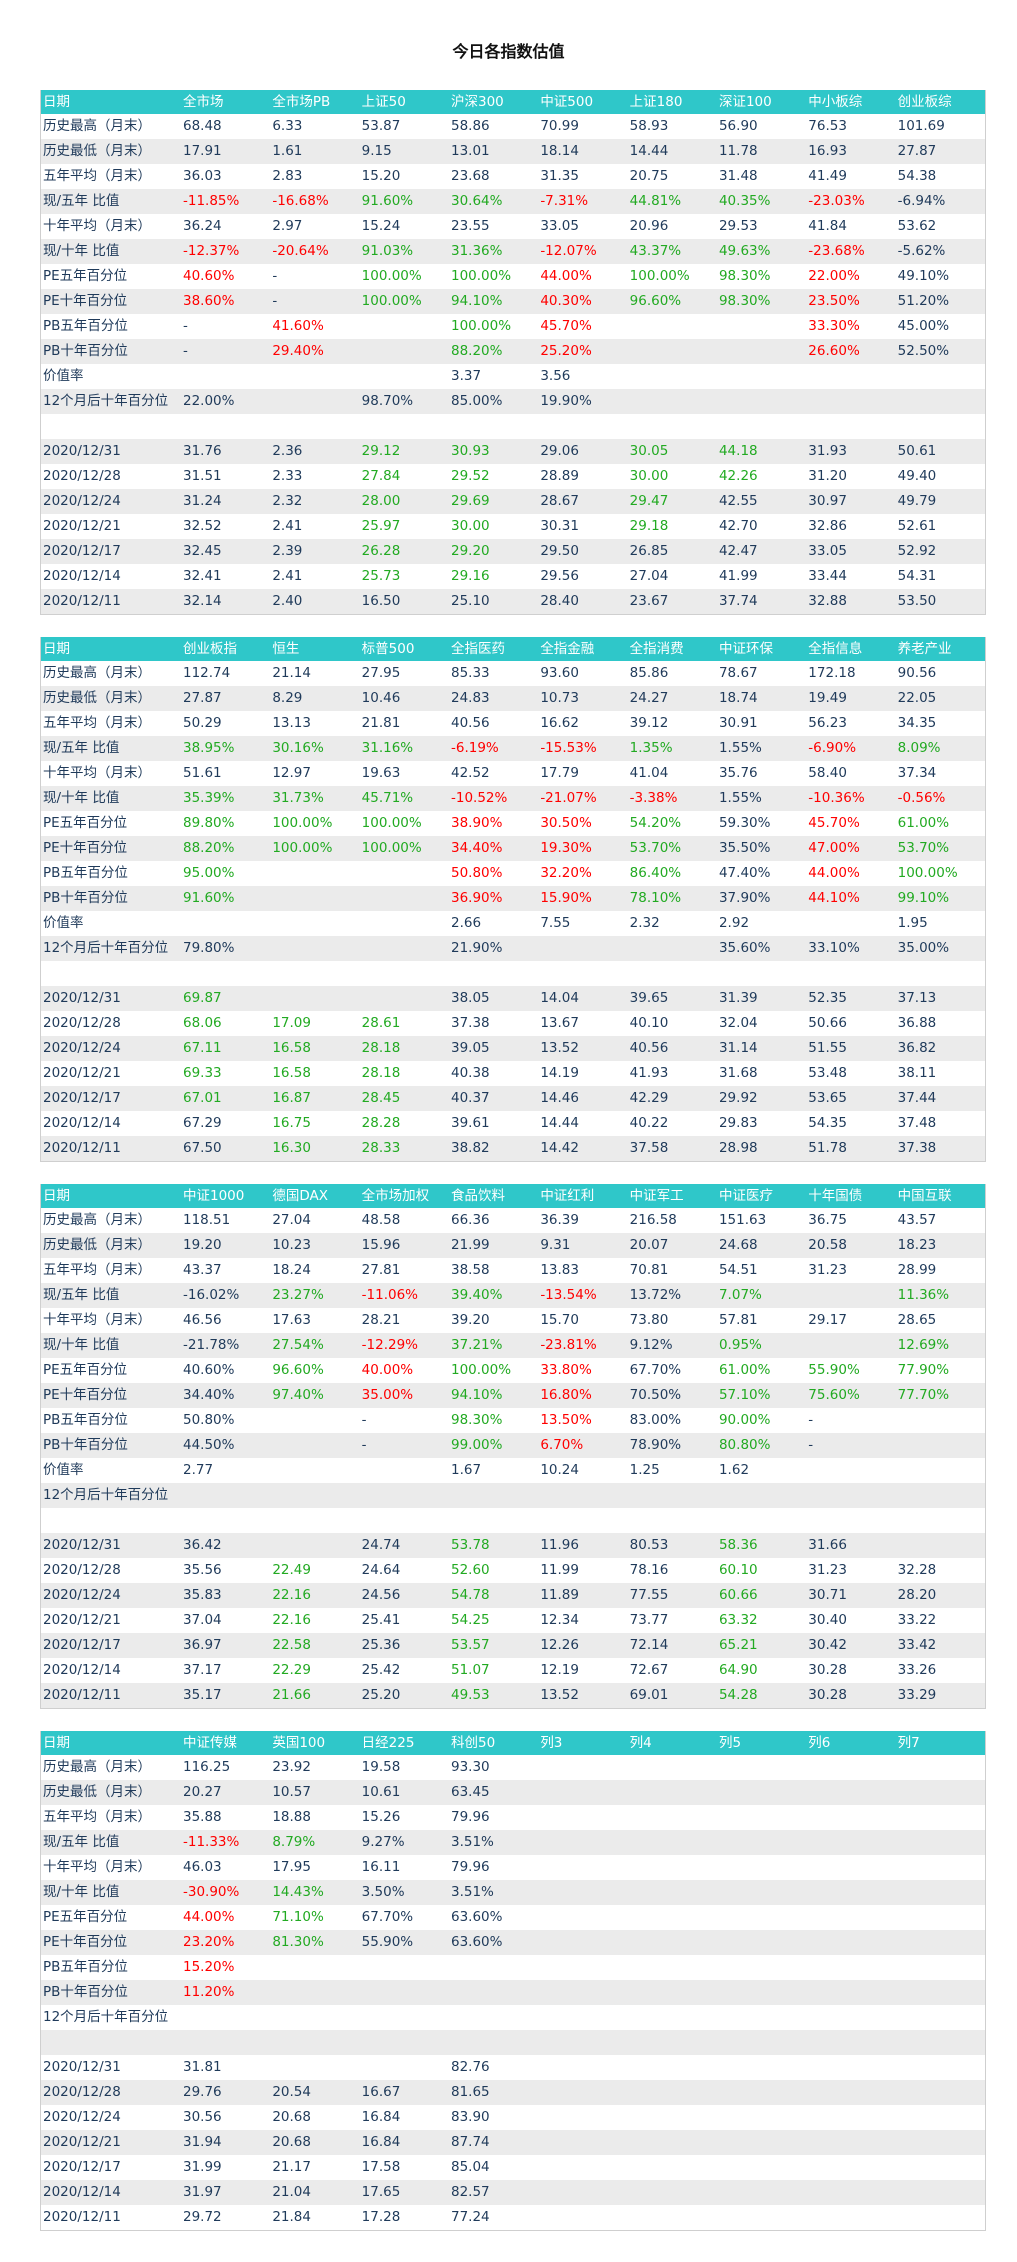 The image size is (1017, 2262). Describe the element at coordinates (851, 551) in the screenshot. I see `table-cell: 33.05` at that location.